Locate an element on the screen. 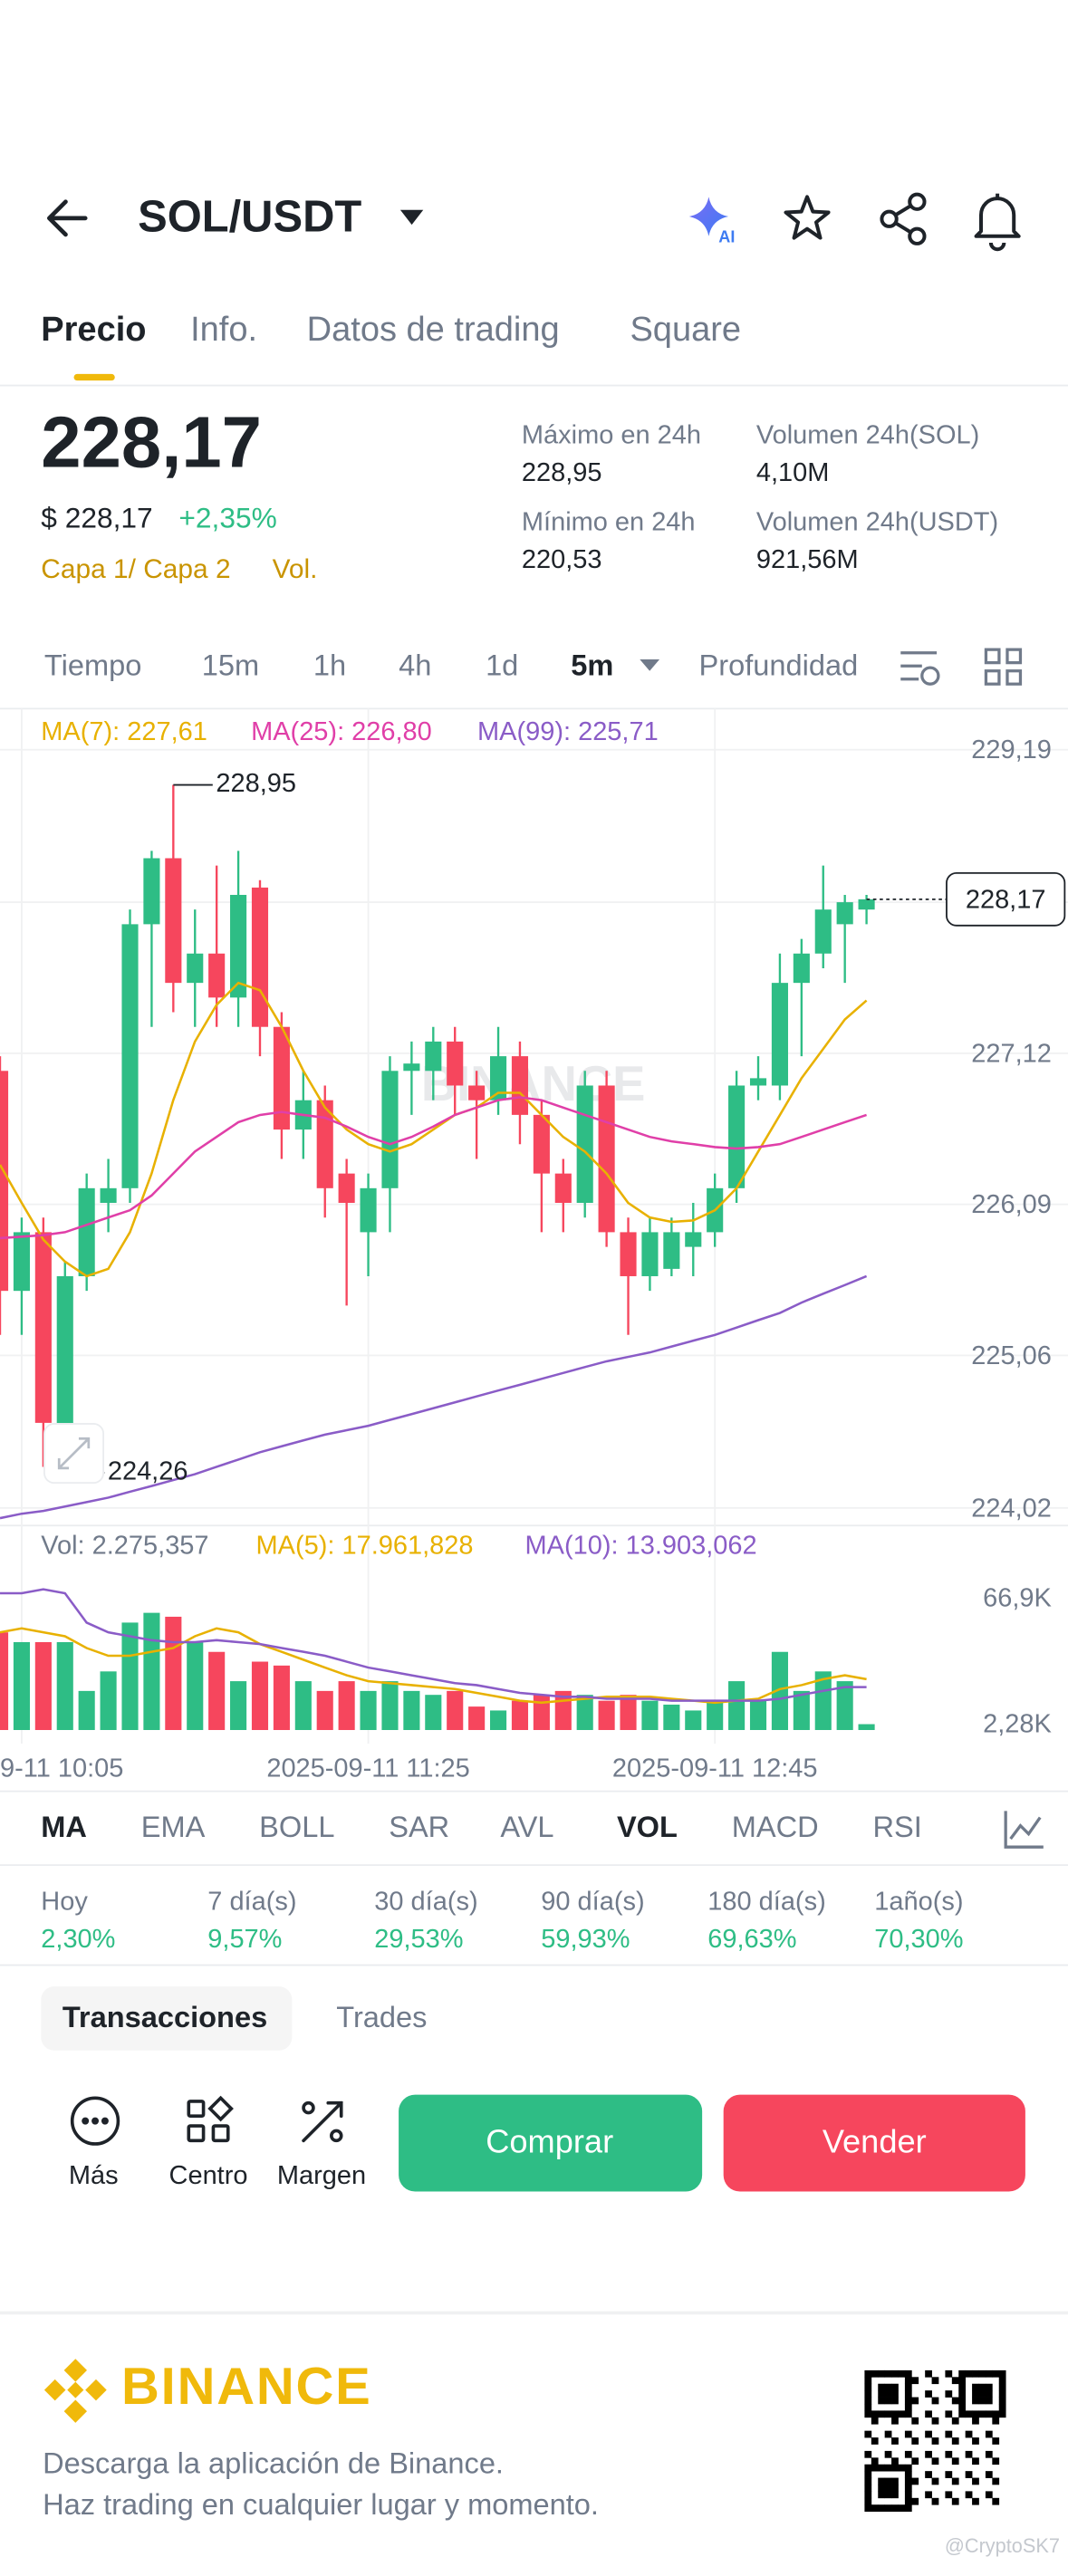 The height and width of the screenshot is (2576, 1068). trade-tab: Trades is located at coordinates (381, 2016).